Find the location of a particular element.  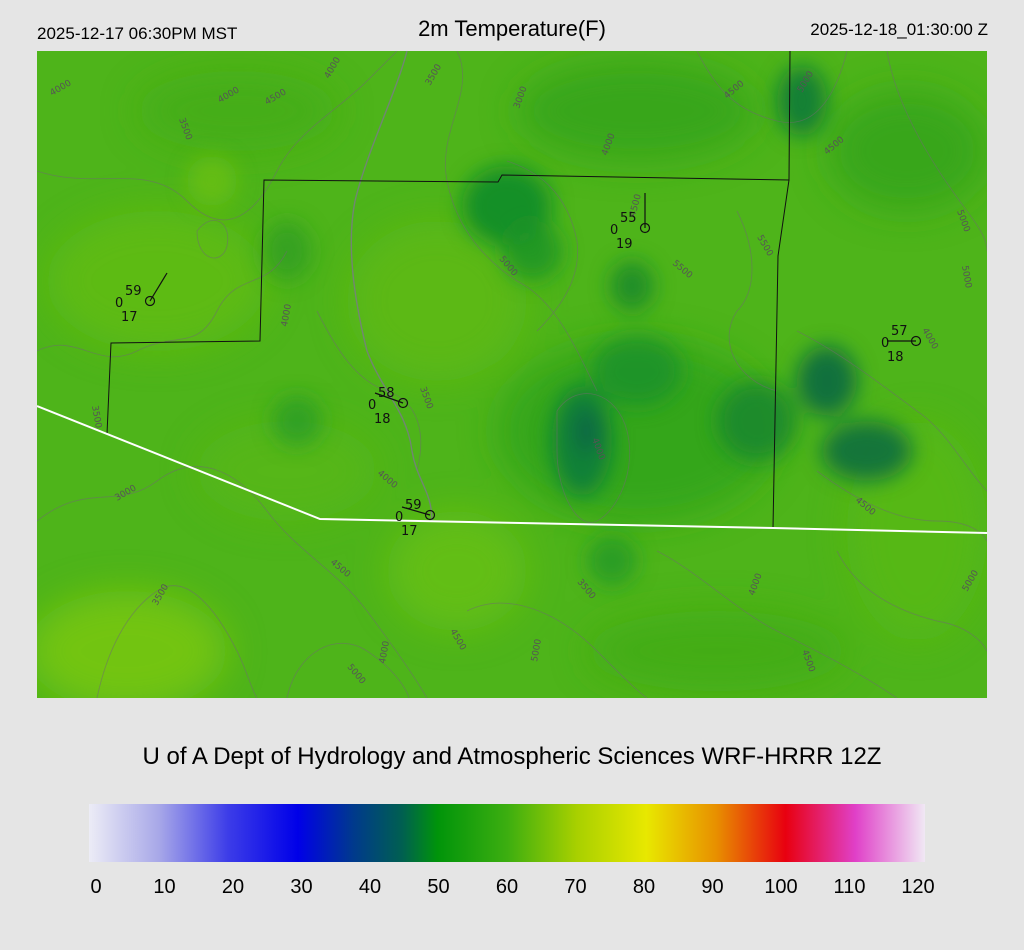

colorbar-labels: 0 10 20 30 40 50 60 70 80 90 100 110 120 is located at coordinates (512, 889).